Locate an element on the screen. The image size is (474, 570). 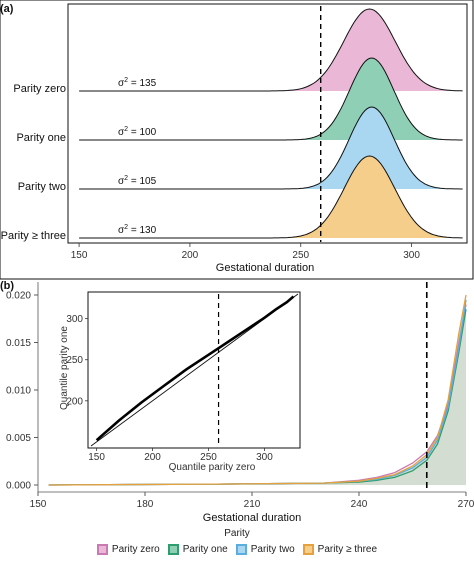
legend-label: Parity zero is located at coordinates (135, 549).